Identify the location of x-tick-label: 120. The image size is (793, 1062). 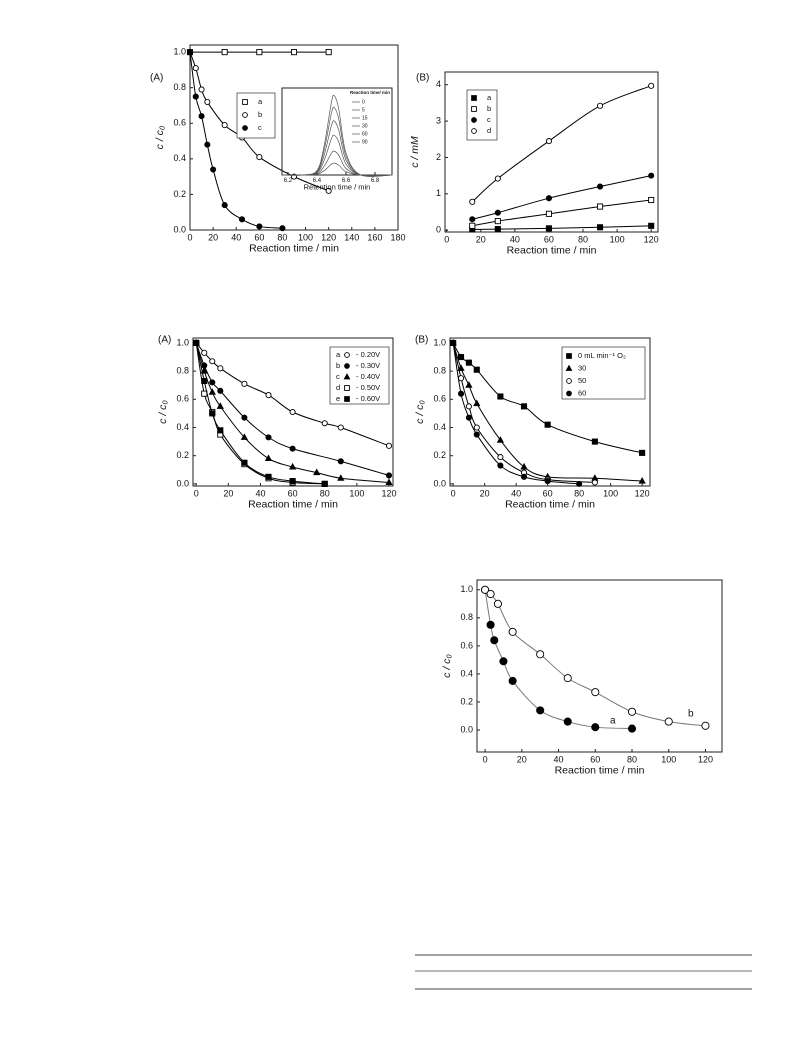
(388, 493).